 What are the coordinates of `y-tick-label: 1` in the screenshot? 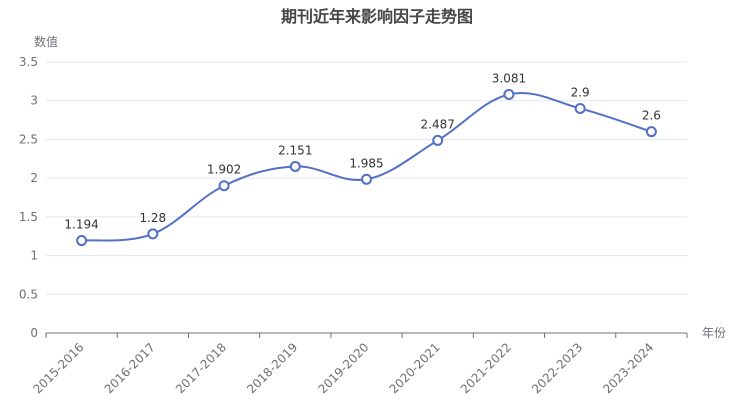 It's located at (34, 256).